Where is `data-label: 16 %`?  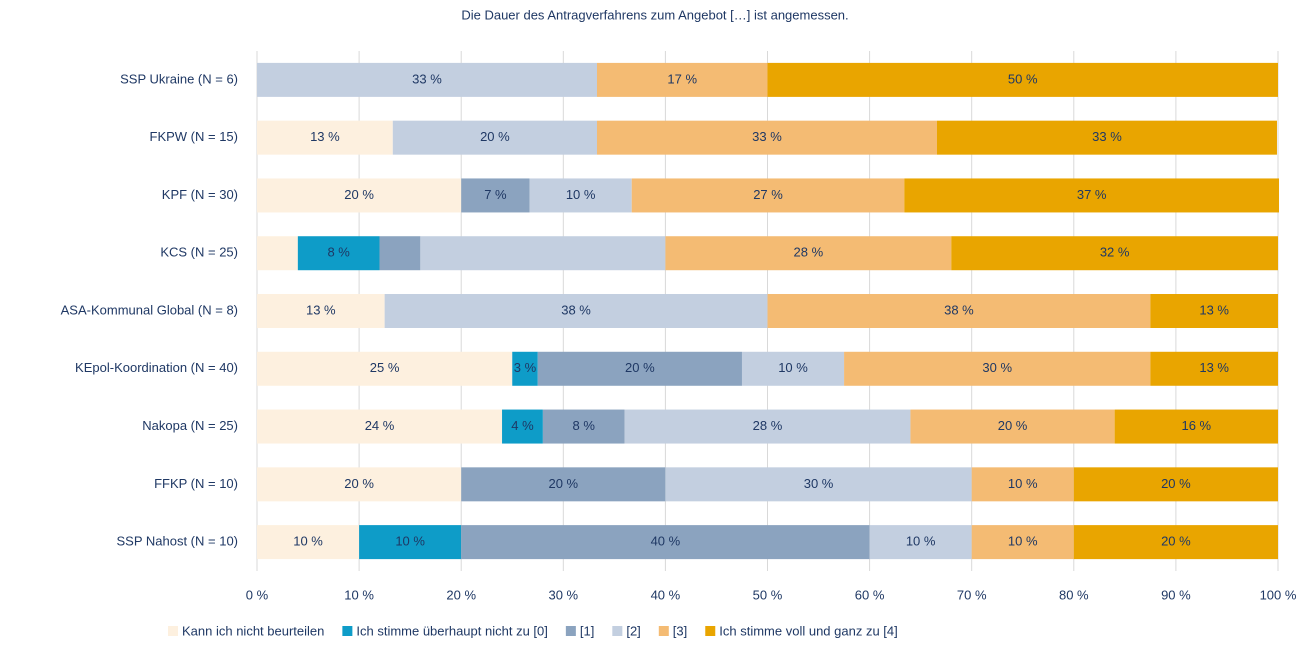 data-label: 16 % is located at coordinates (1196, 425).